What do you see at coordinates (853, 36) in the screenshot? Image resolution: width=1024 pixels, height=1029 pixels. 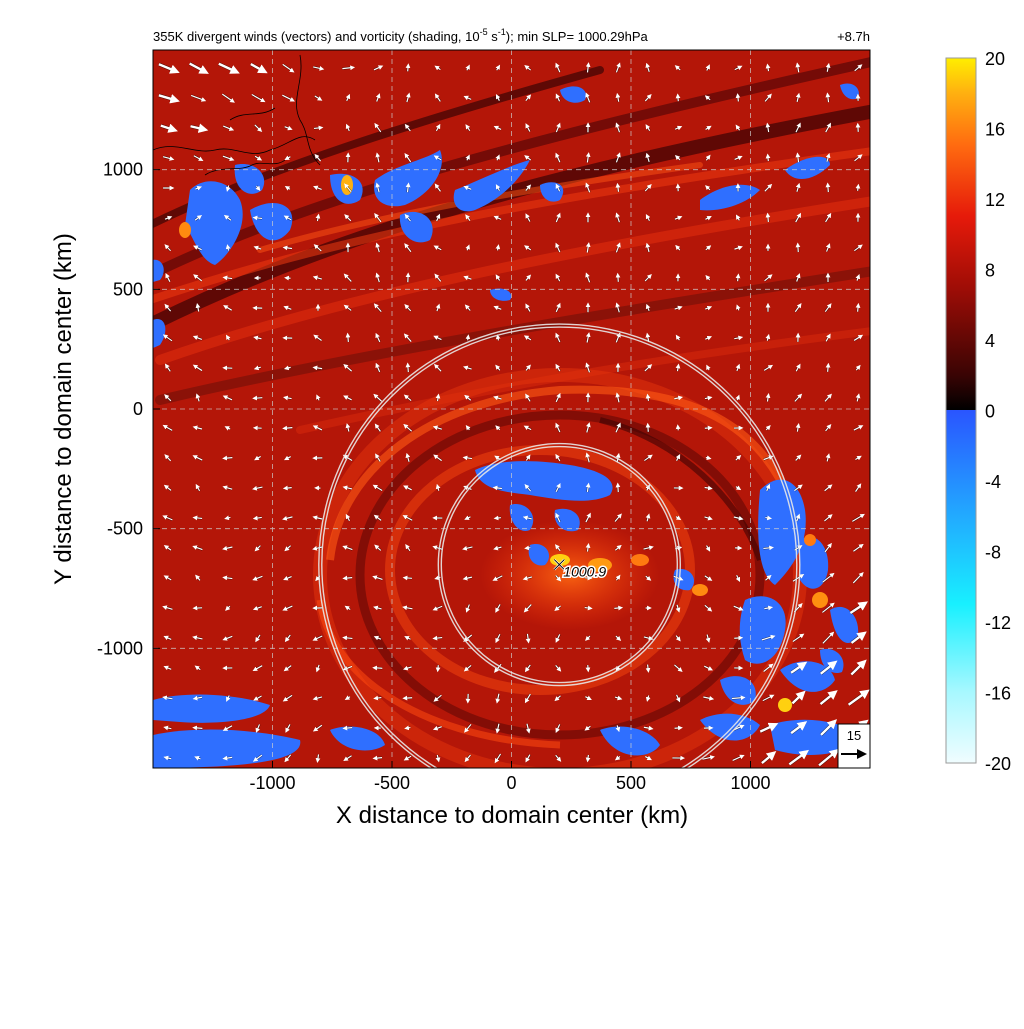 I see `time-label: +8.7h` at bounding box center [853, 36].